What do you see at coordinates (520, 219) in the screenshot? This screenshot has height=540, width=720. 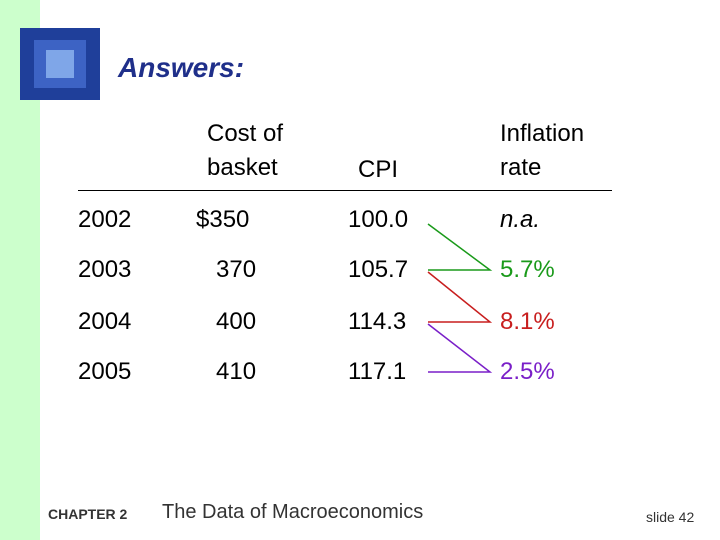 I see `table-cell: n.a.` at bounding box center [520, 219].